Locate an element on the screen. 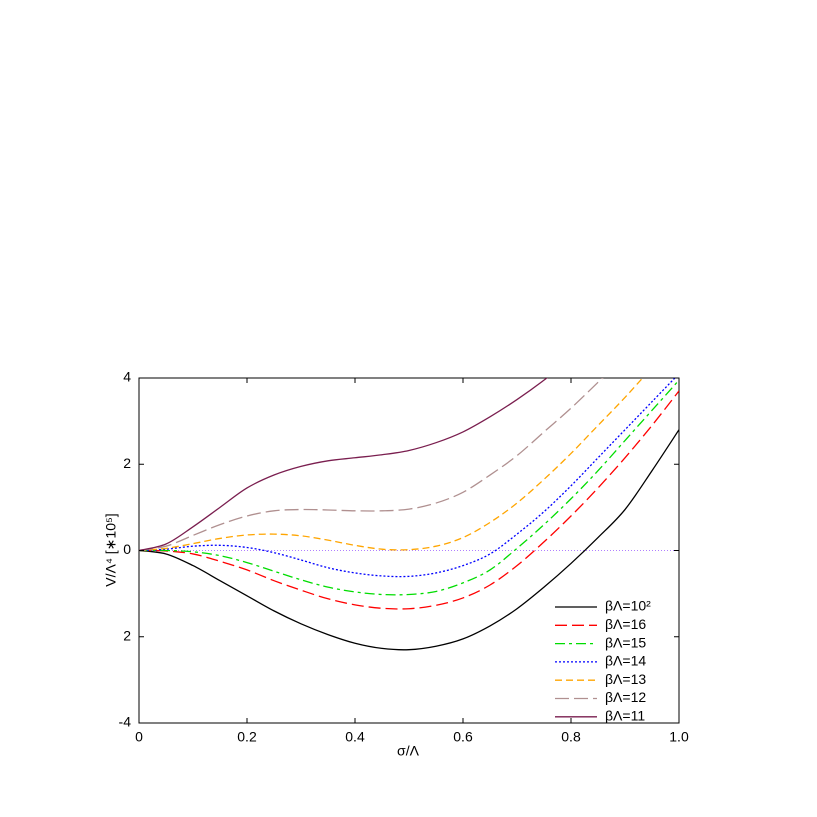 The width and height of the screenshot is (817, 817). legend-label: βΛ=12 is located at coordinates (625, 697).